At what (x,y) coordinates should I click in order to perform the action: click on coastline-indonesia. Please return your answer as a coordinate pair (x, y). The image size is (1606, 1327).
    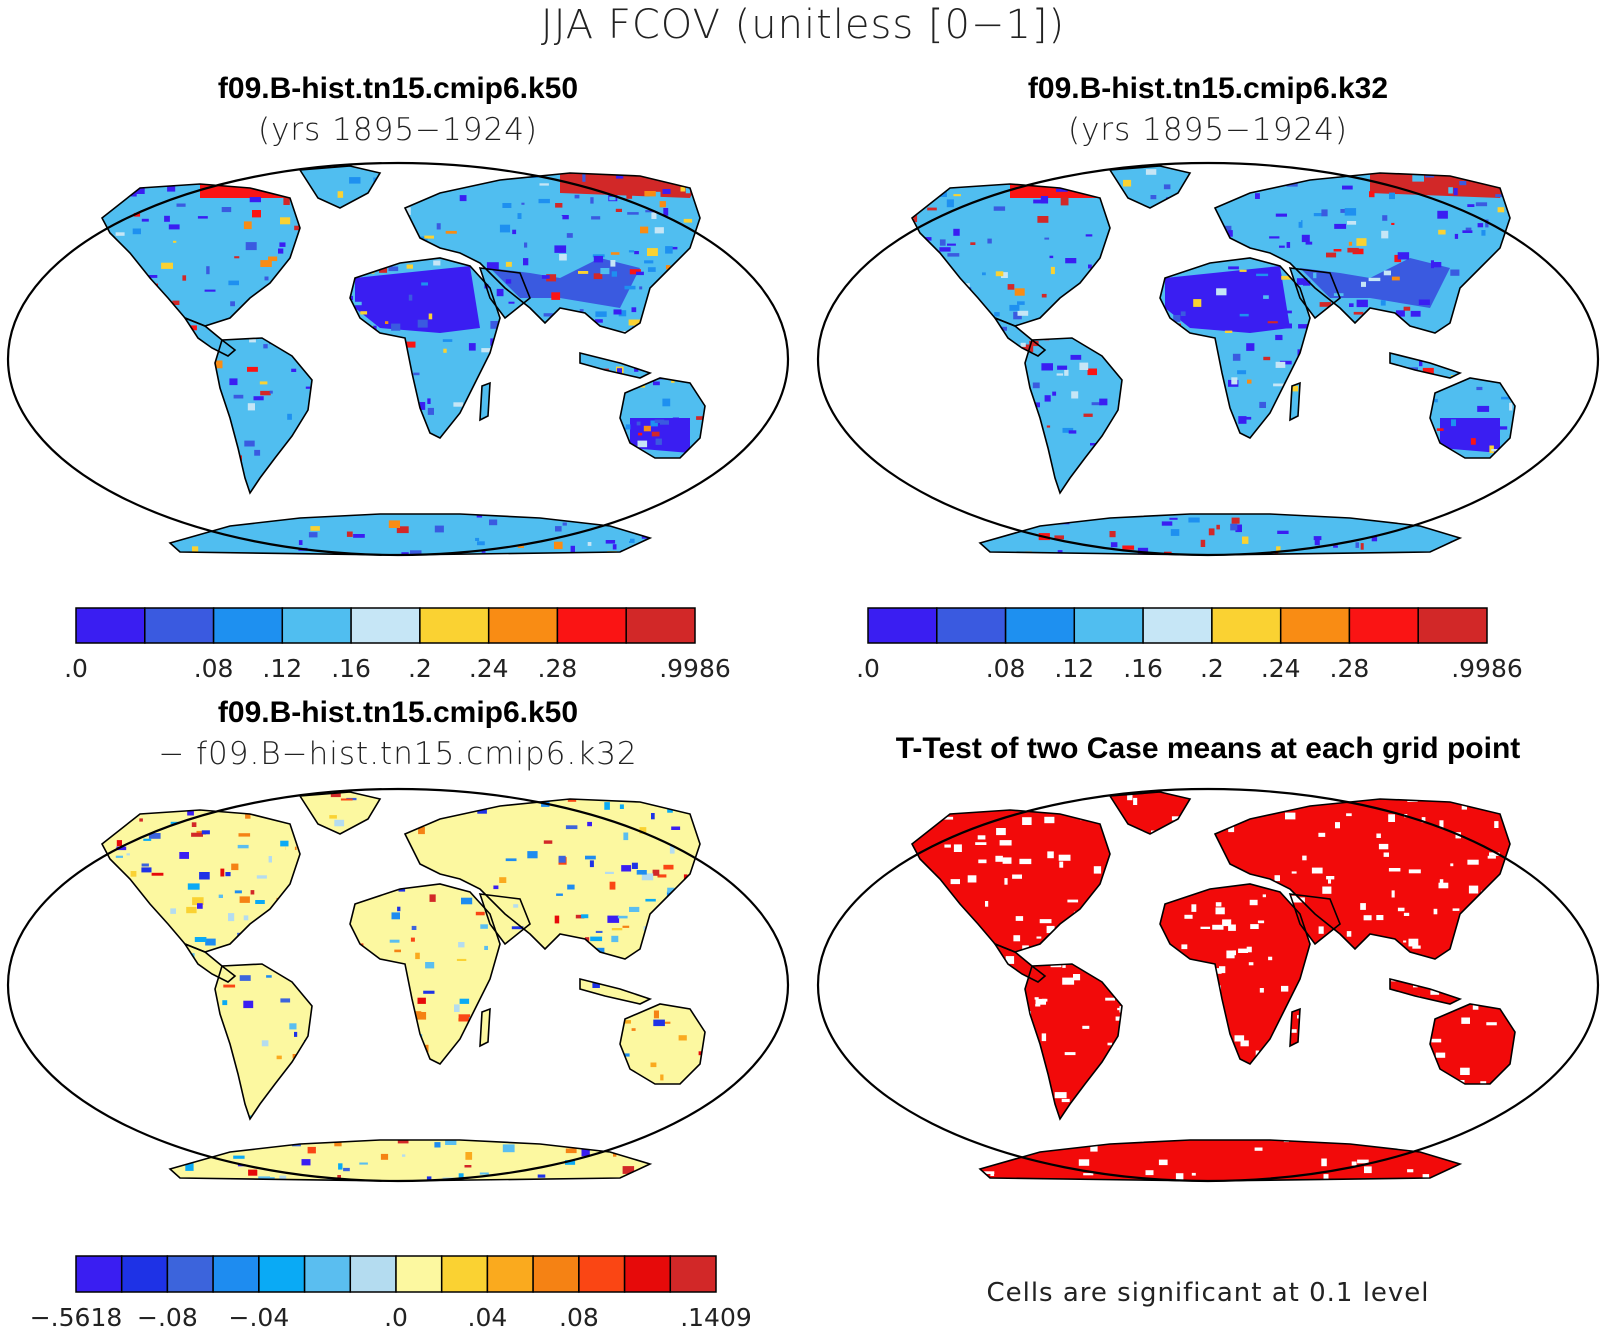
    Looking at the image, I should click on (1426, 365).